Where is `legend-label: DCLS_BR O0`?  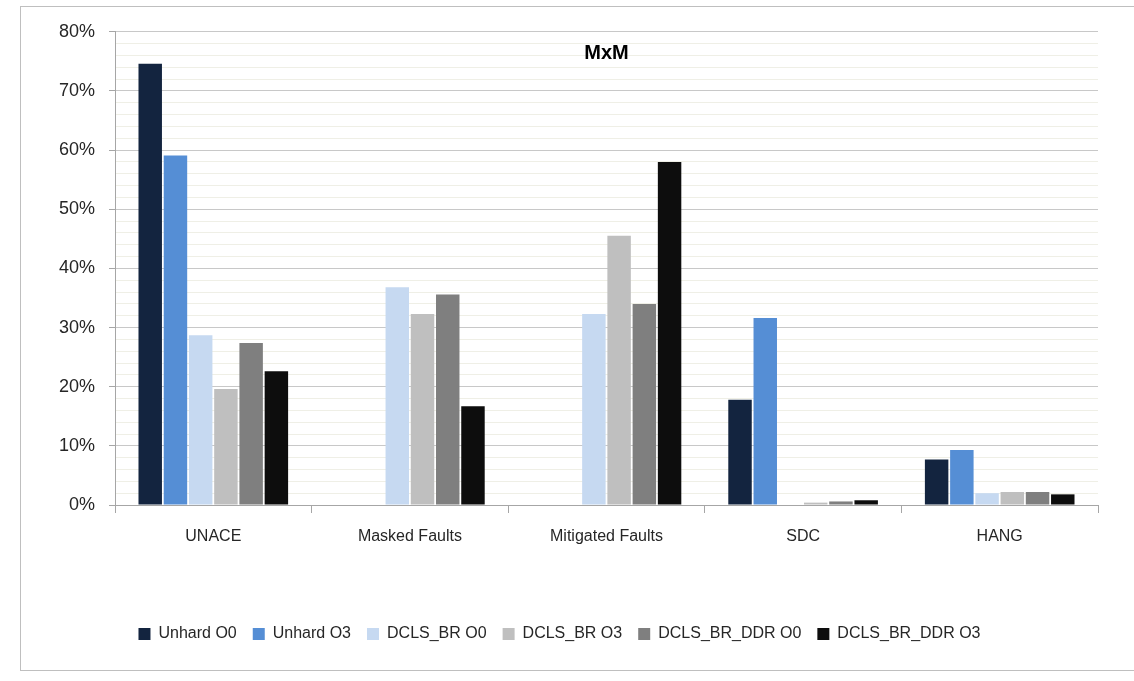 legend-label: DCLS_BR O0 is located at coordinates (437, 633).